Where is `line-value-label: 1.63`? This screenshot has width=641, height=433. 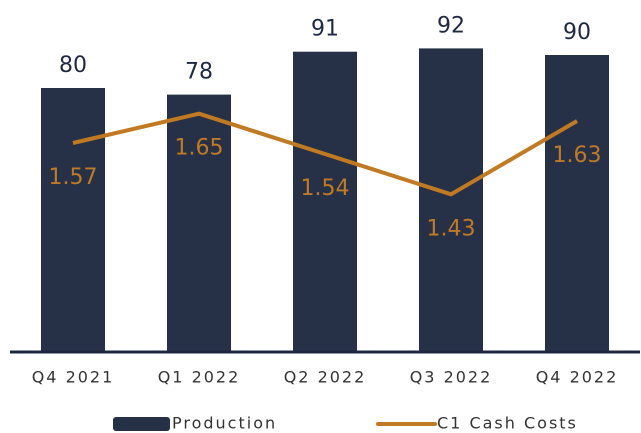 line-value-label: 1.63 is located at coordinates (577, 155).